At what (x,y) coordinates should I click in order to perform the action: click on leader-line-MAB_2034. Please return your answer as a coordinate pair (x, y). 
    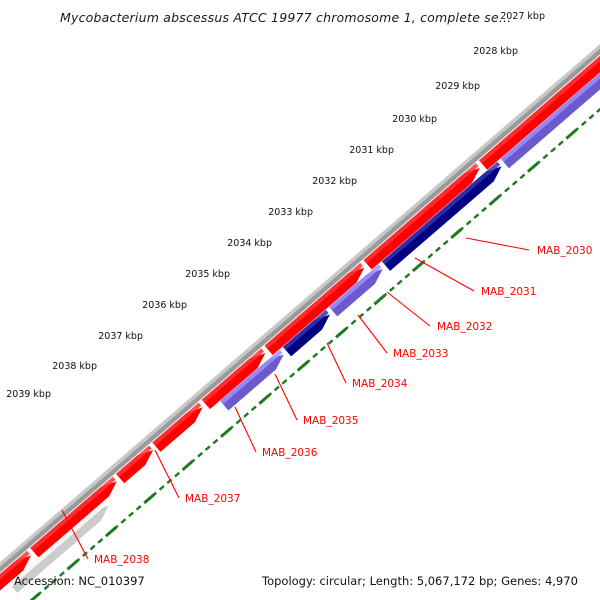
    Looking at the image, I should click on (336, 363).